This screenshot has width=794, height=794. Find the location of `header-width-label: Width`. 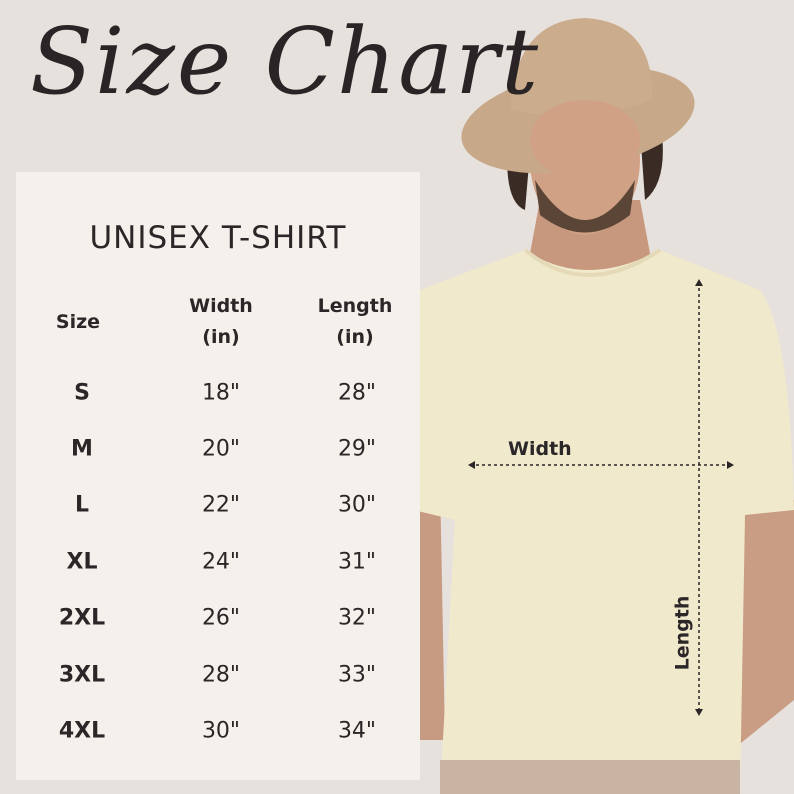

header-width-label: Width is located at coordinates (221, 306).